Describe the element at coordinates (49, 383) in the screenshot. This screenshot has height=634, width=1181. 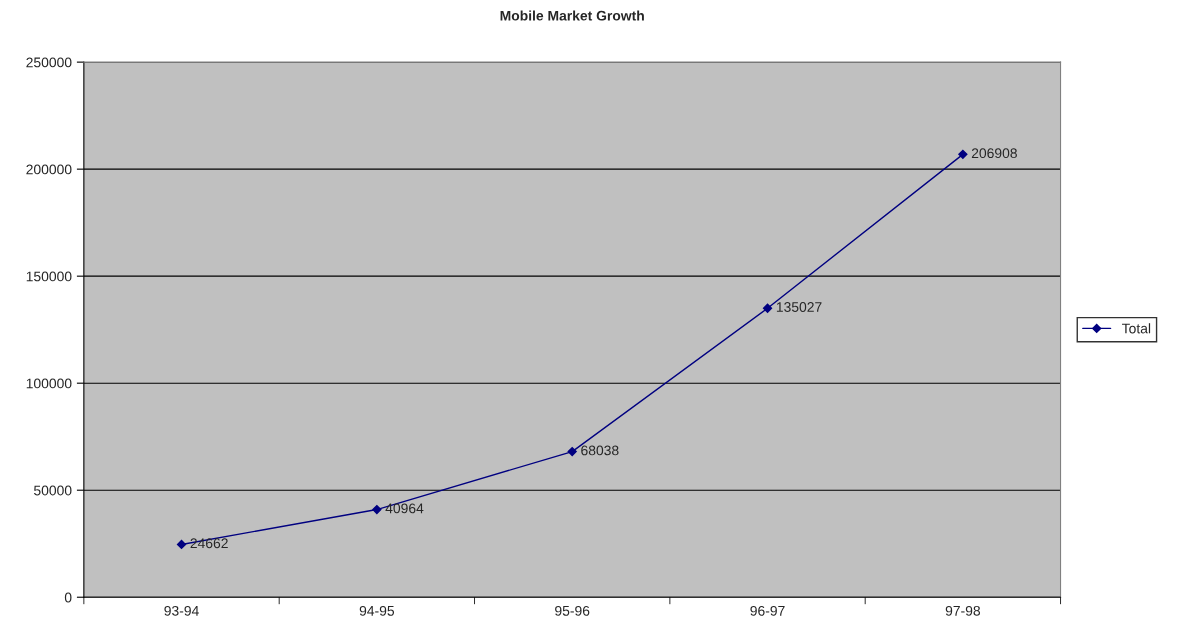
I see `y-tick-label: 100000` at that location.